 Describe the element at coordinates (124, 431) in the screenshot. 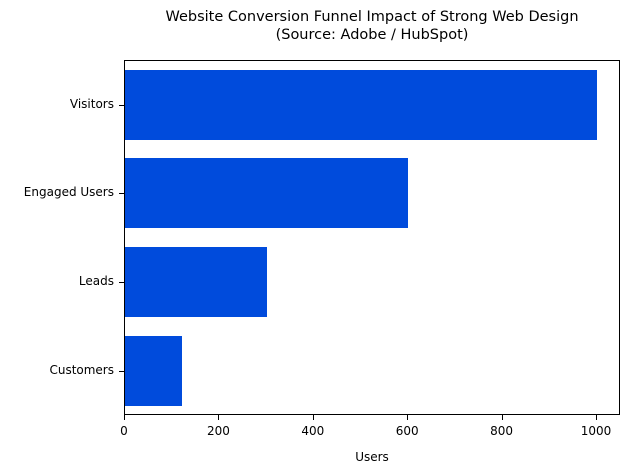

I see `x-tick-label: 0` at that location.